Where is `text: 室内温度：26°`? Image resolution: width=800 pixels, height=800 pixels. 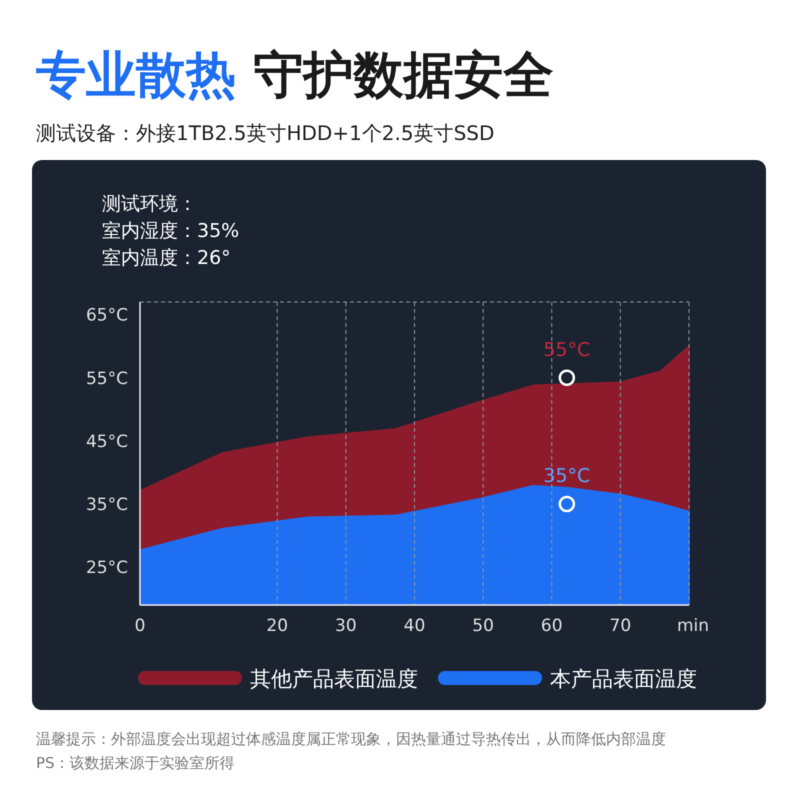
text: 室内温度：26° is located at coordinates (166, 258).